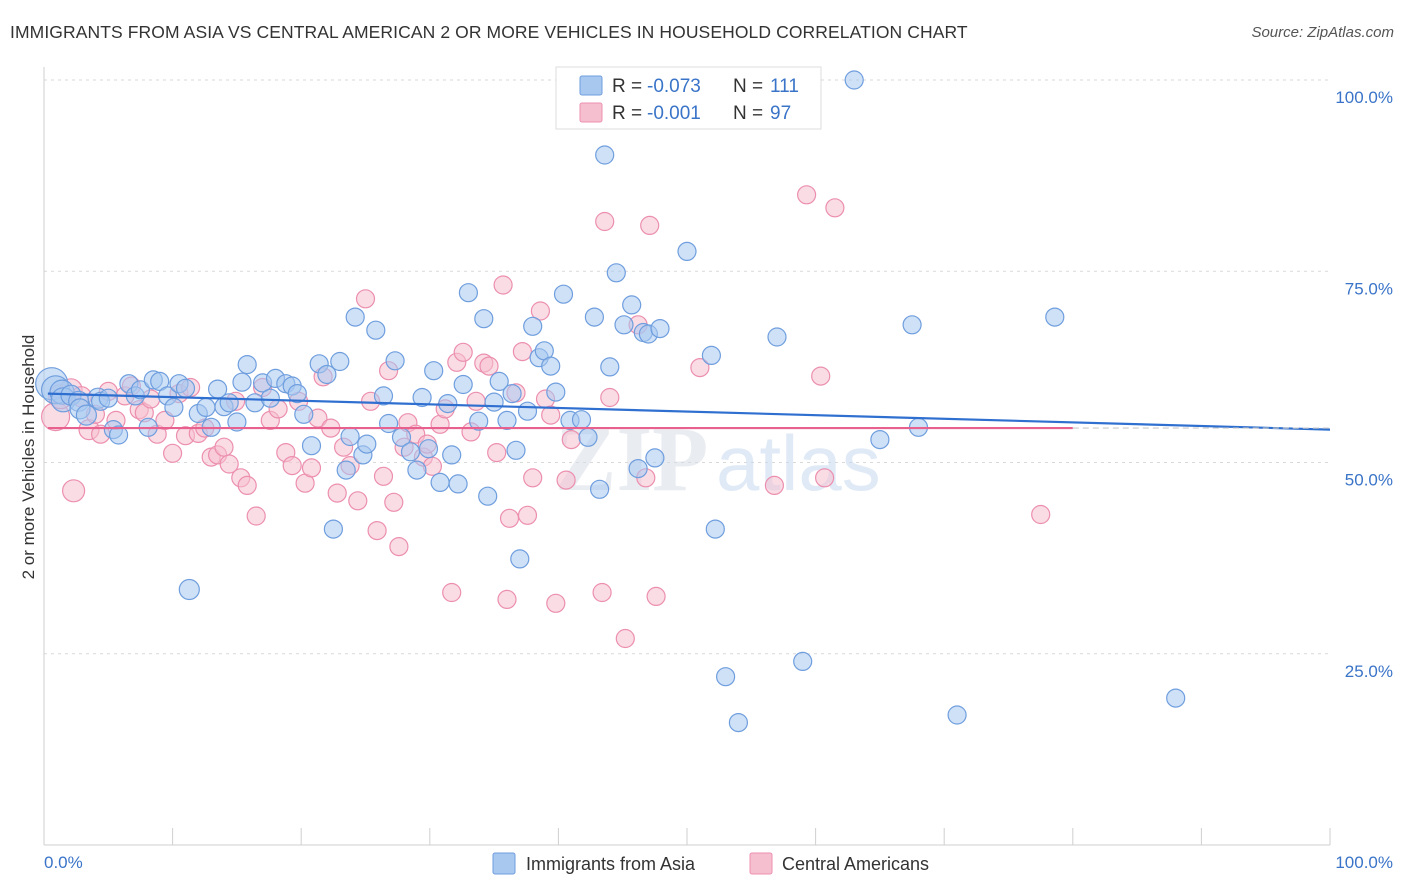 The height and width of the screenshot is (892, 1406). What do you see at coordinates (611, 864) in the screenshot?
I see `legend-label-asia: Immigrants from Asia` at bounding box center [611, 864].